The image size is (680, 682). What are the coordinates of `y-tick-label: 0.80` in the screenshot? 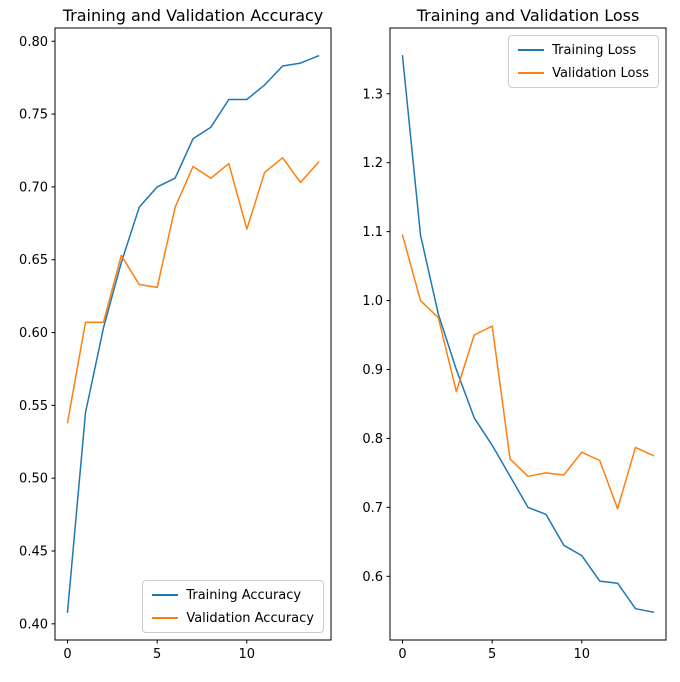 It's located at (33, 42).